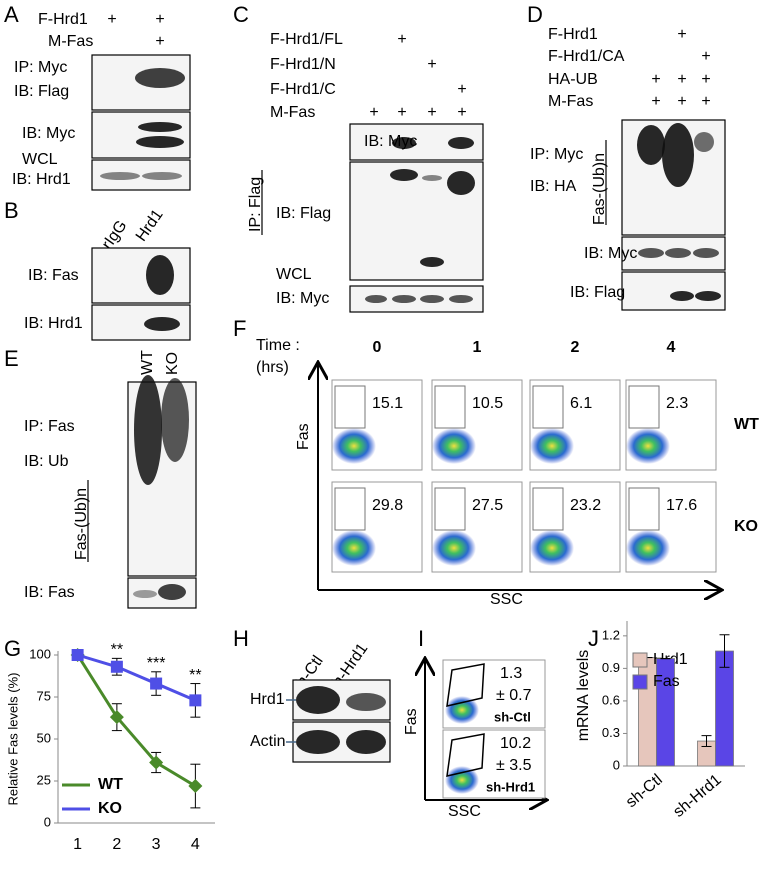 The height and width of the screenshot is (875, 762). Describe the element at coordinates (81, 524) in the screenshot. I see `blot-label: Fas-(Ub)n` at that location.